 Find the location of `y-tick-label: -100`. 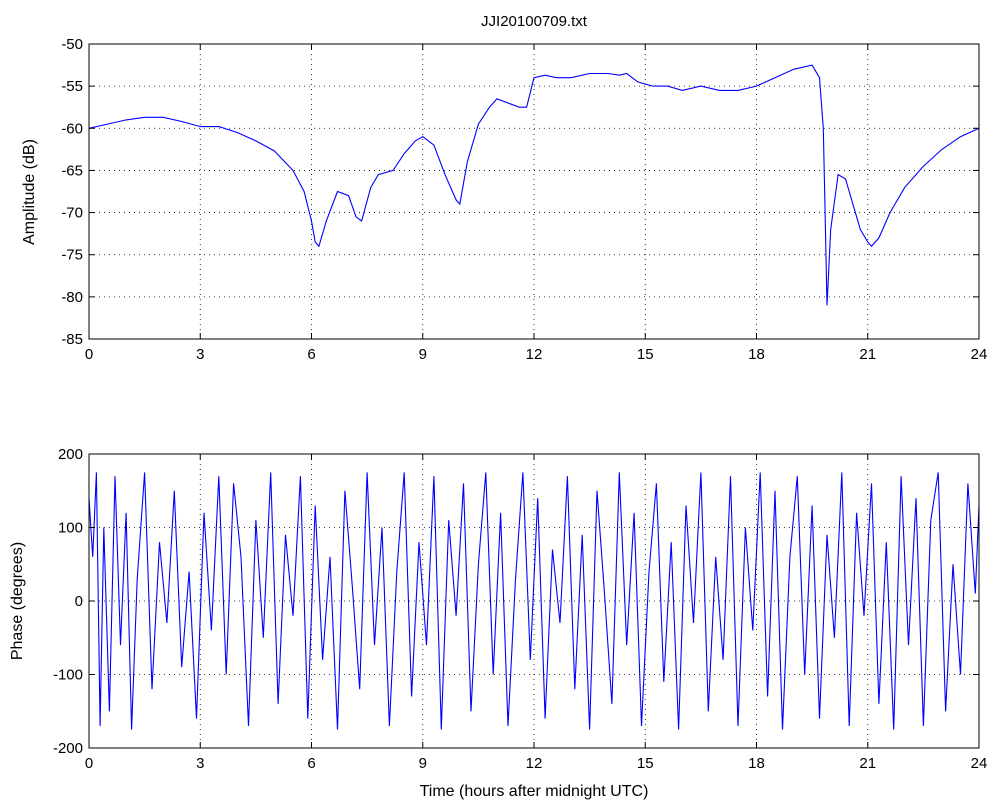

y-tick-label: -100 is located at coordinates (68, 675).